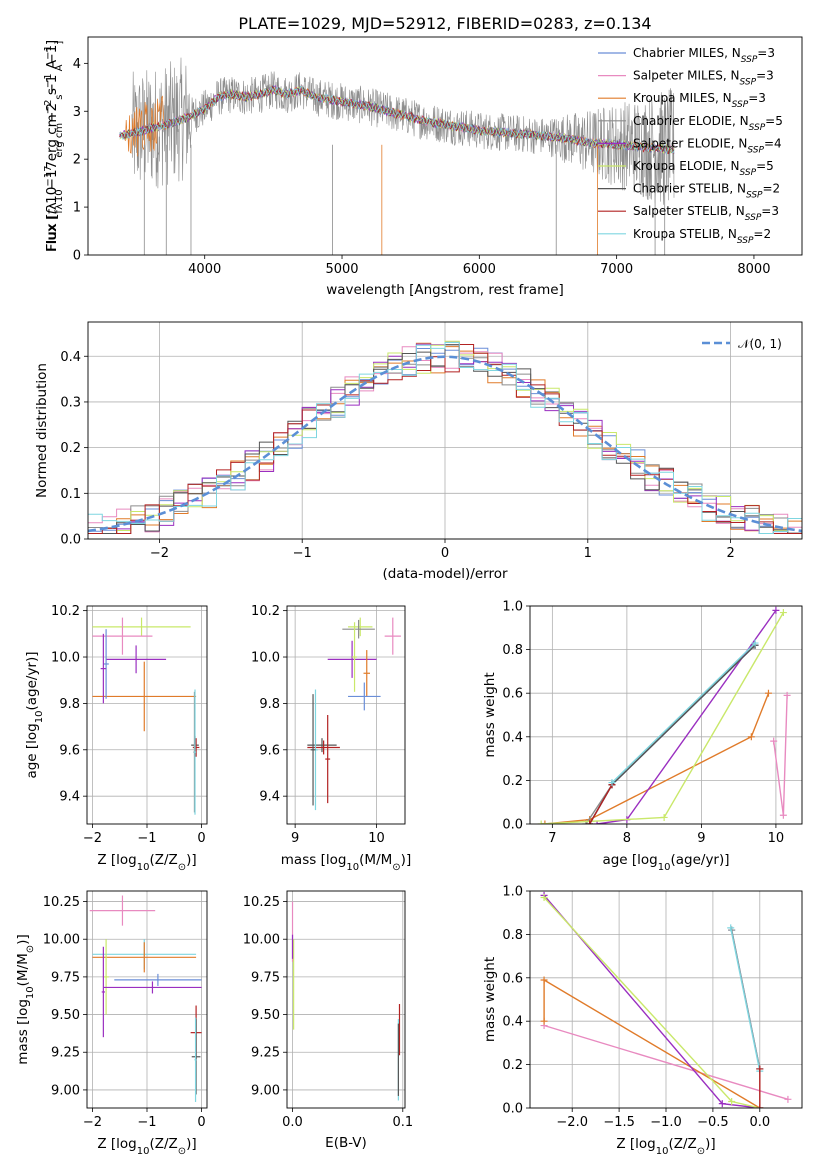  Describe the element at coordinates (69, 797) in the screenshot. I see `age_vs_z-ytick-label: 9.4` at that location.